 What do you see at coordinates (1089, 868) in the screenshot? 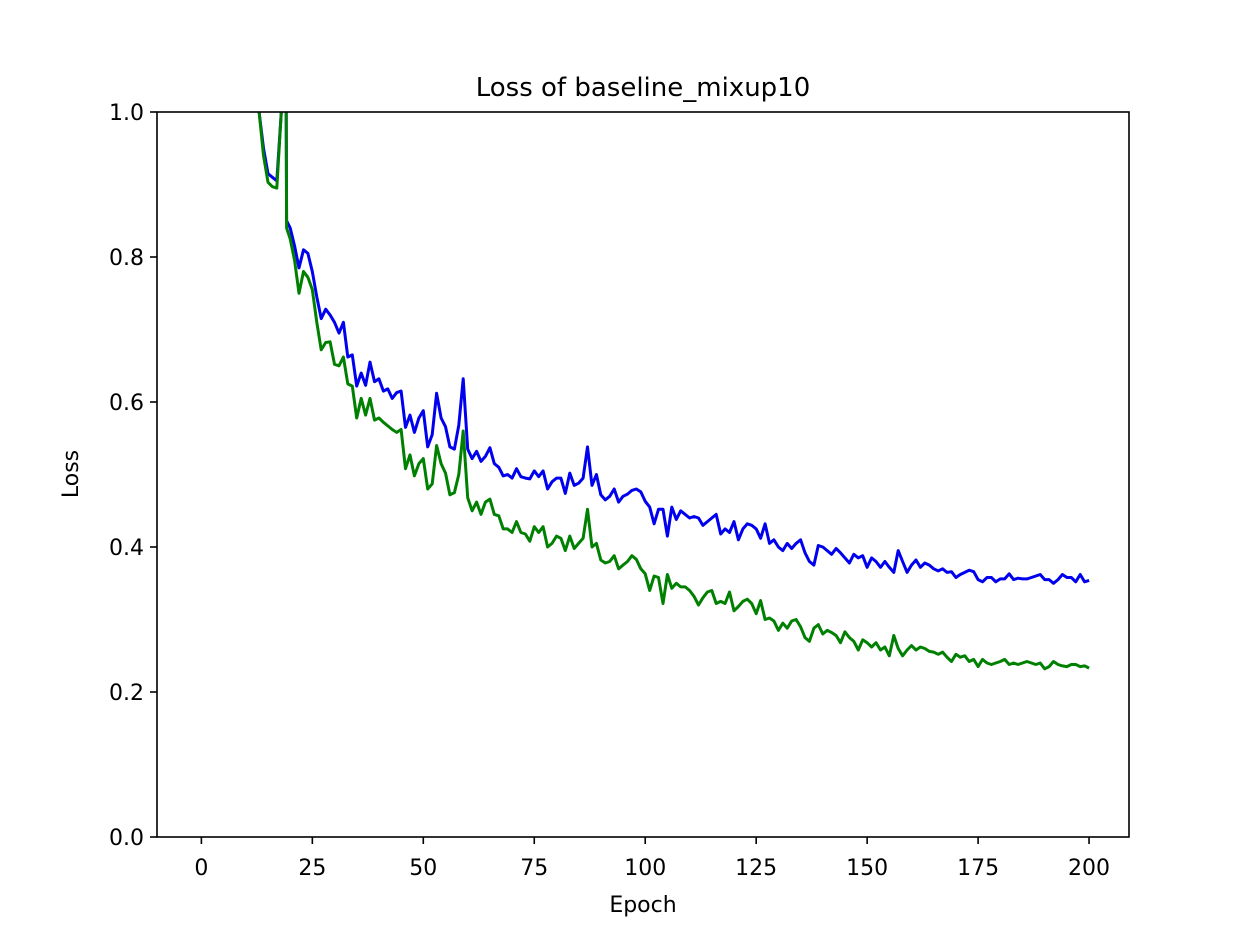
I see `x-tick-label: 200` at bounding box center [1089, 868].